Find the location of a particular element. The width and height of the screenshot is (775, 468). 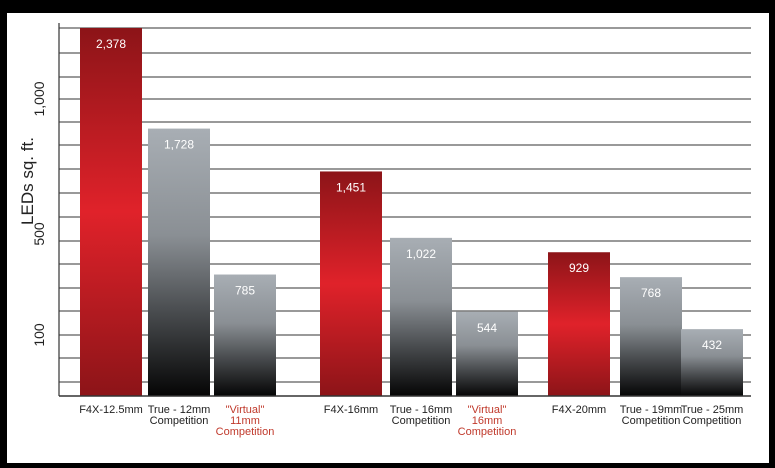

category-label: F4X-16mm is located at coordinates (351, 410).